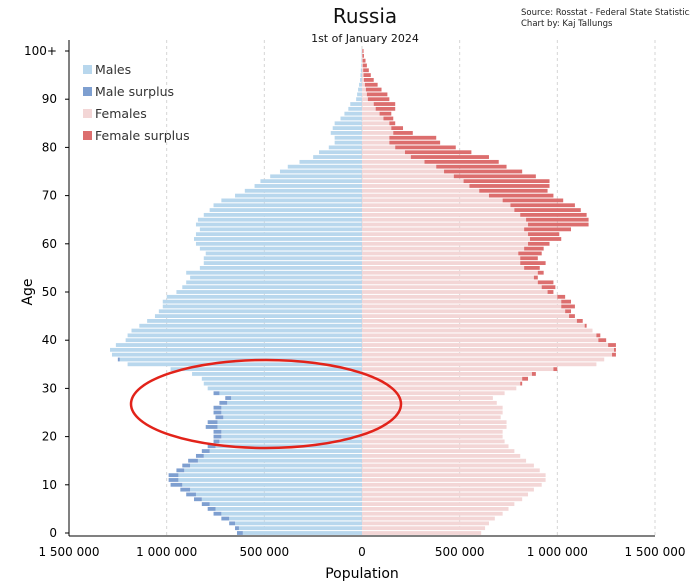 This screenshot has height=584, width=690. What do you see at coordinates (49, 340) in the screenshot?
I see `y-tick-label: 40` at bounding box center [49, 340].